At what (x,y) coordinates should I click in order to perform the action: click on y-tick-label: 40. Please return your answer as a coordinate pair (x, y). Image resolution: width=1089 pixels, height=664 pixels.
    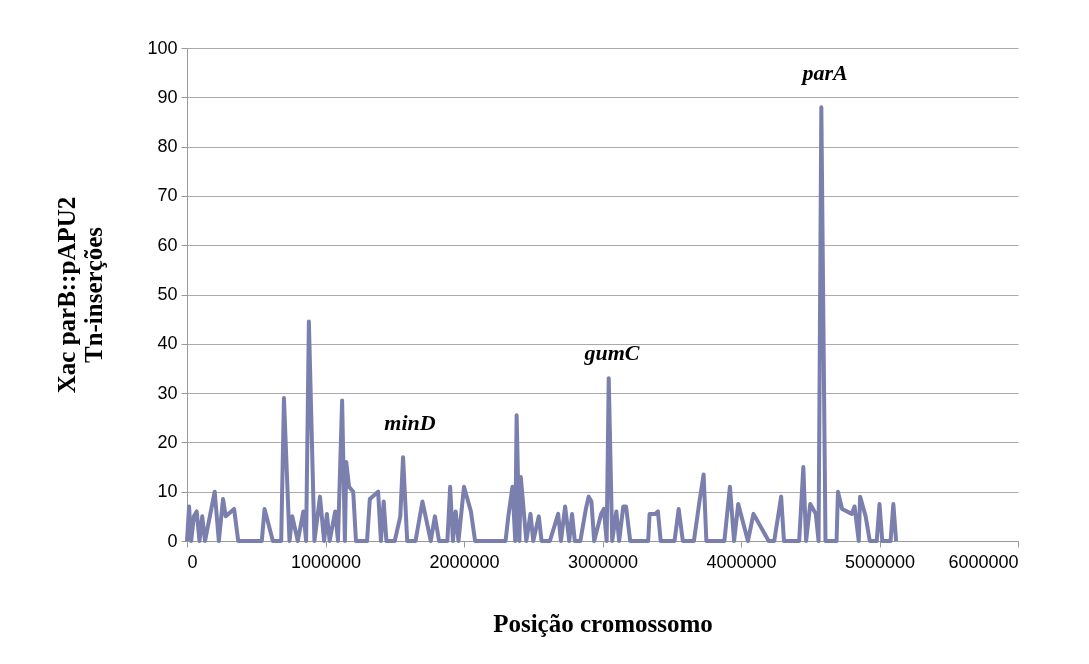
    Looking at the image, I should click on (167, 343).